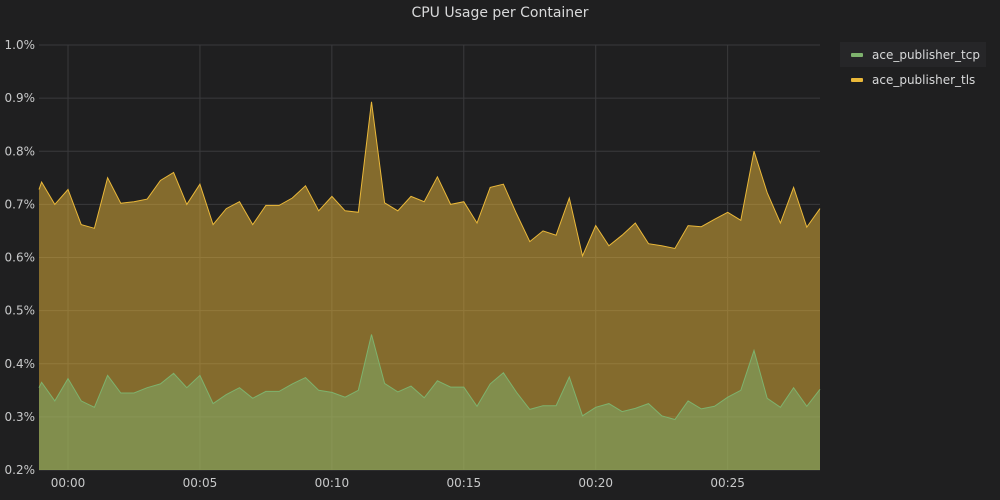 This screenshot has height=500, width=1000. Describe the element at coordinates (20, 204) in the screenshot. I see `y-tick-label: 0.7%` at that location.